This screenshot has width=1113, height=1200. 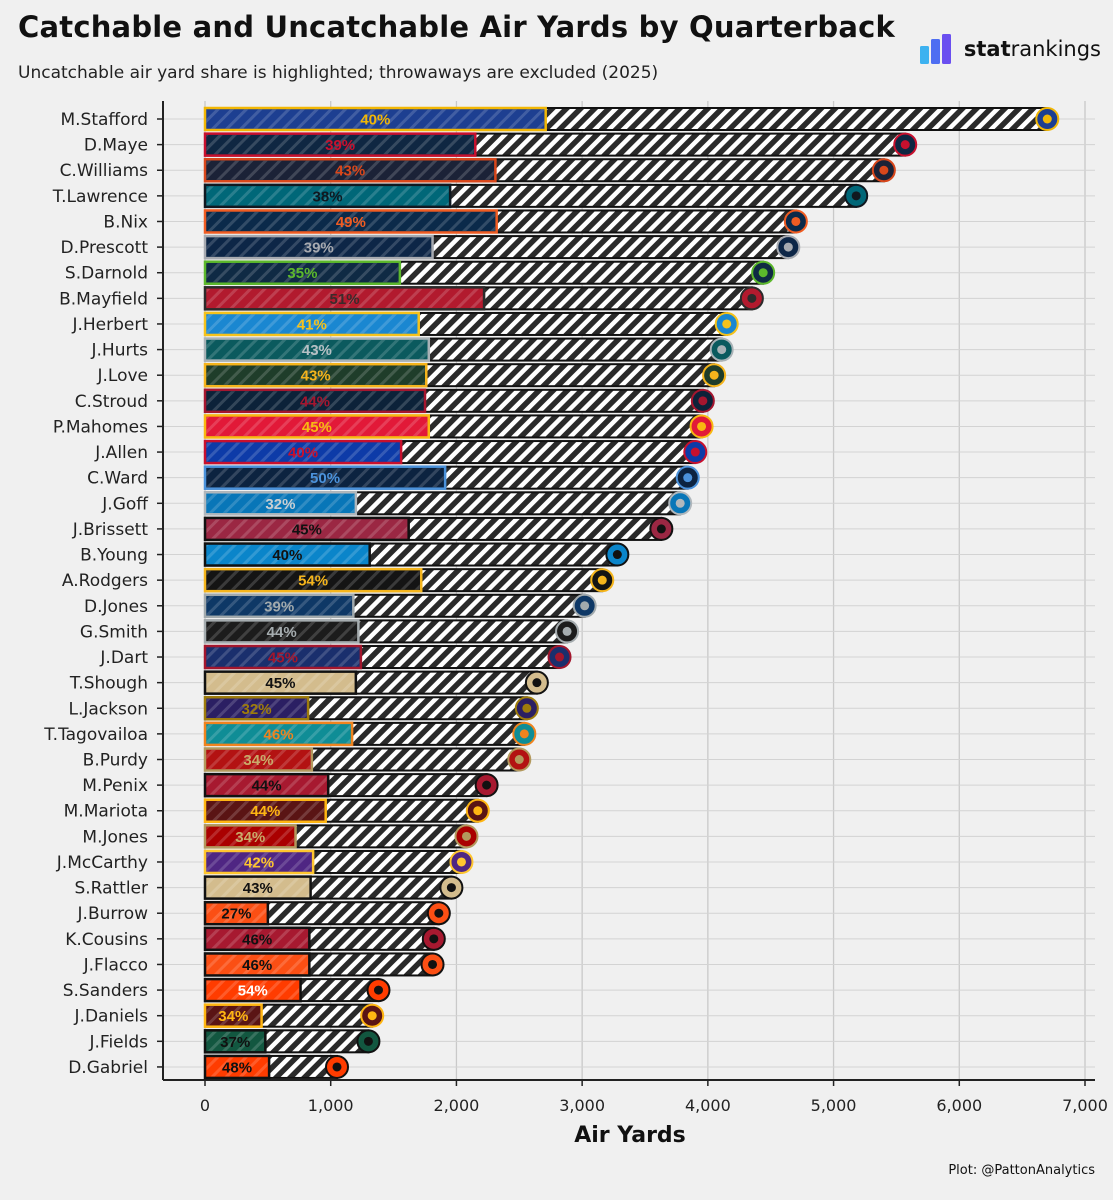 I want to click on pct-label: 42%, so click(x=259, y=862).